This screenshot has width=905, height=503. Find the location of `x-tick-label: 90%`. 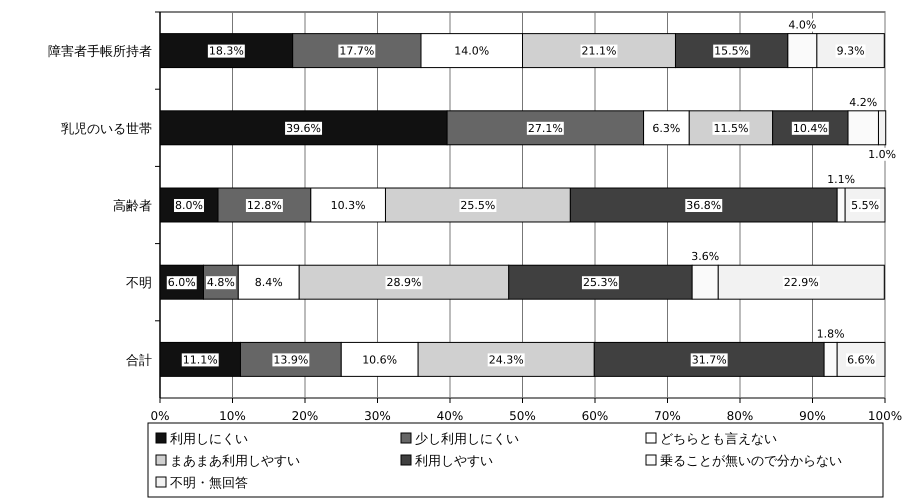

x-tick-label: 90% is located at coordinates (812, 416).